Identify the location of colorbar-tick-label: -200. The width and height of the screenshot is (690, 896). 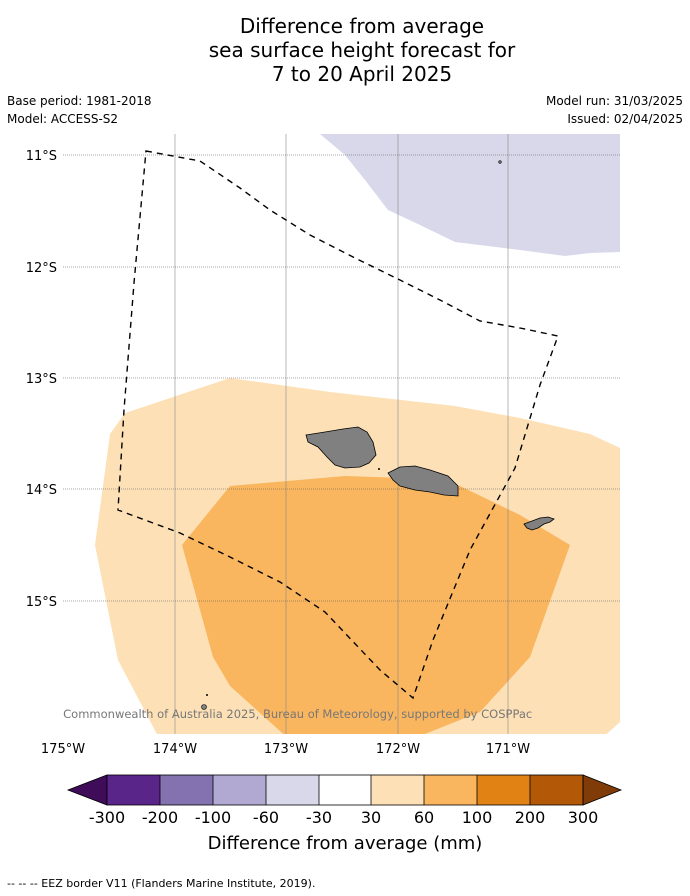
(160, 817).